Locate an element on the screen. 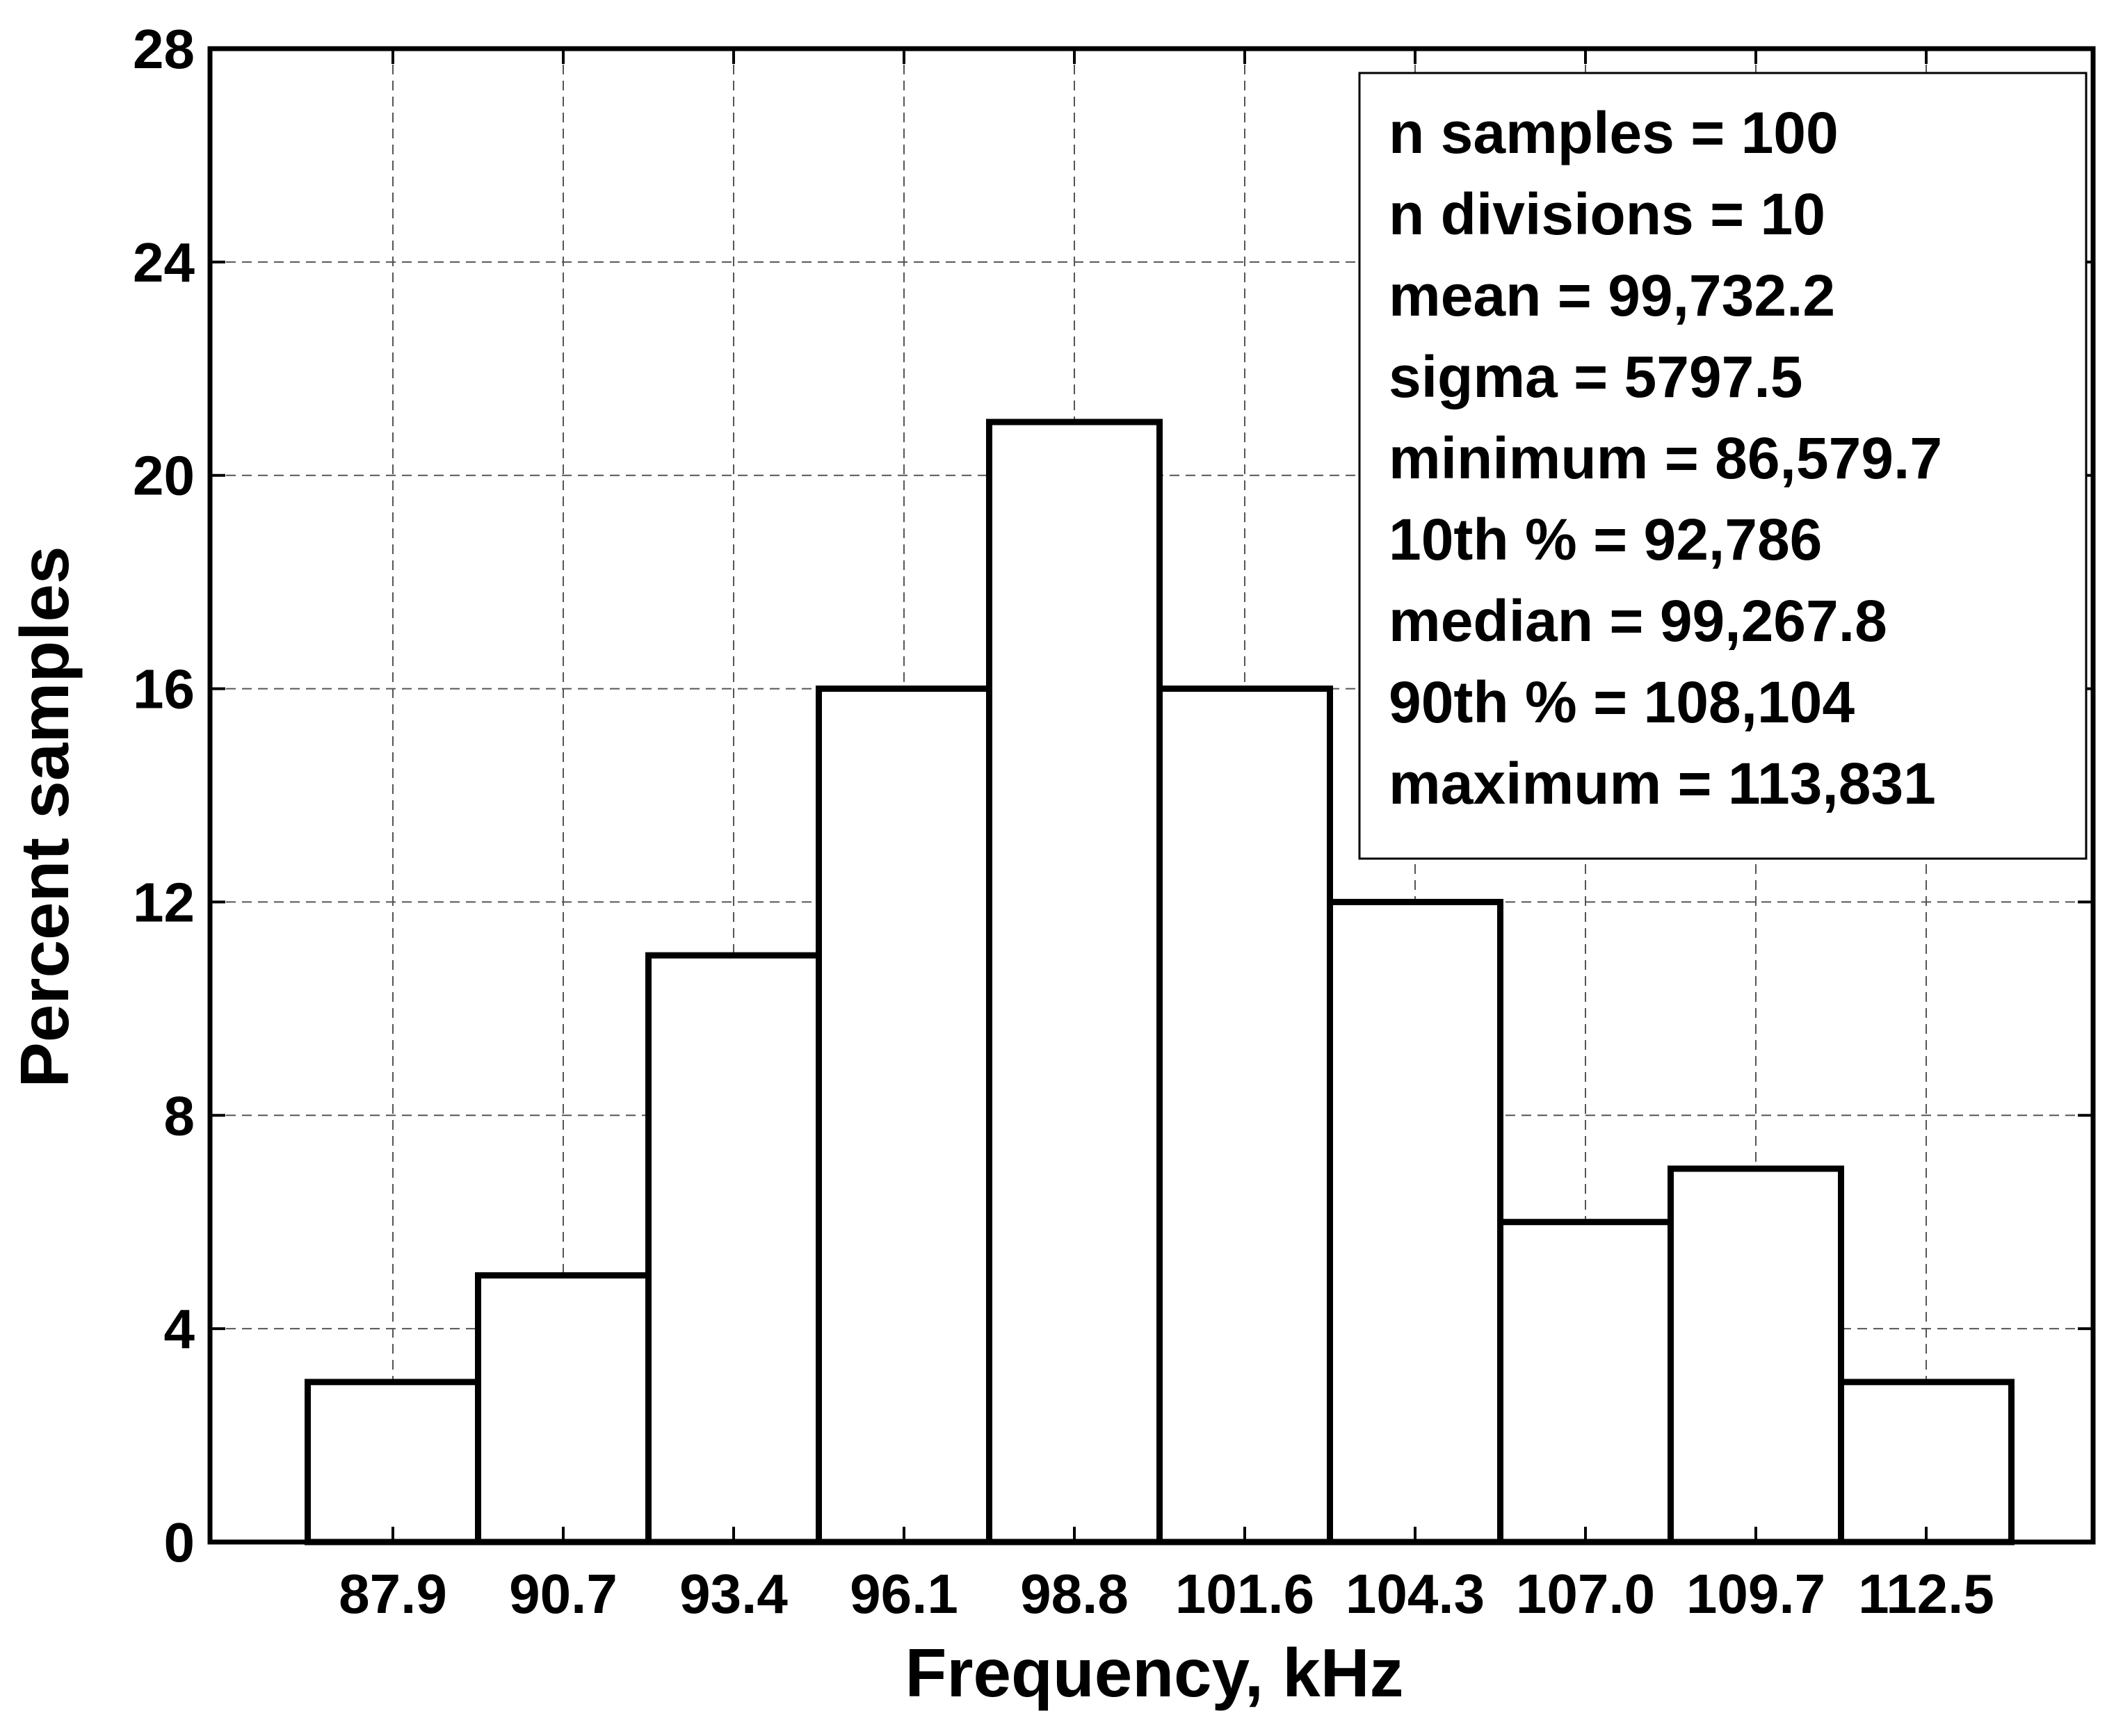 The image size is (2123, 1736). x-tick-label: 112.5 is located at coordinates (1926, 1594).